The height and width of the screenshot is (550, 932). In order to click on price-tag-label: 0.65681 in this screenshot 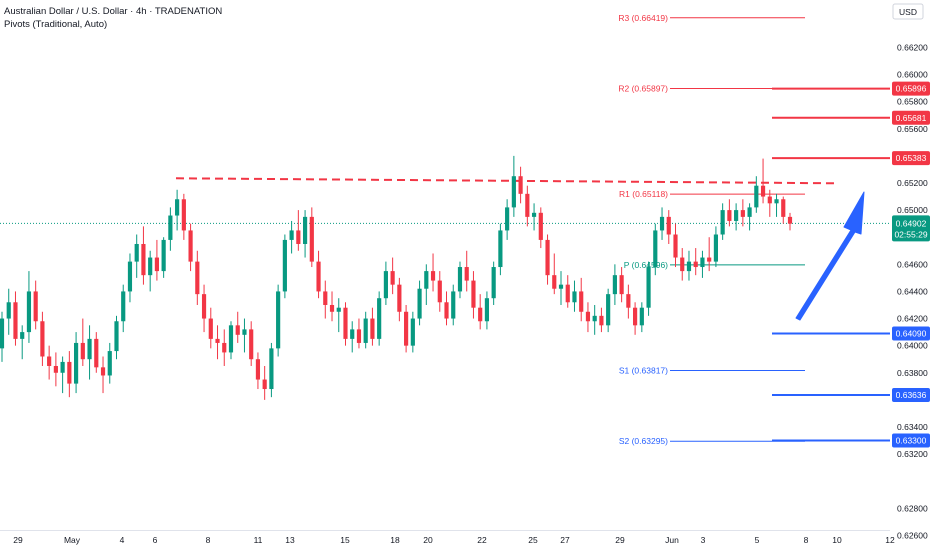, I will do `click(911, 118)`.